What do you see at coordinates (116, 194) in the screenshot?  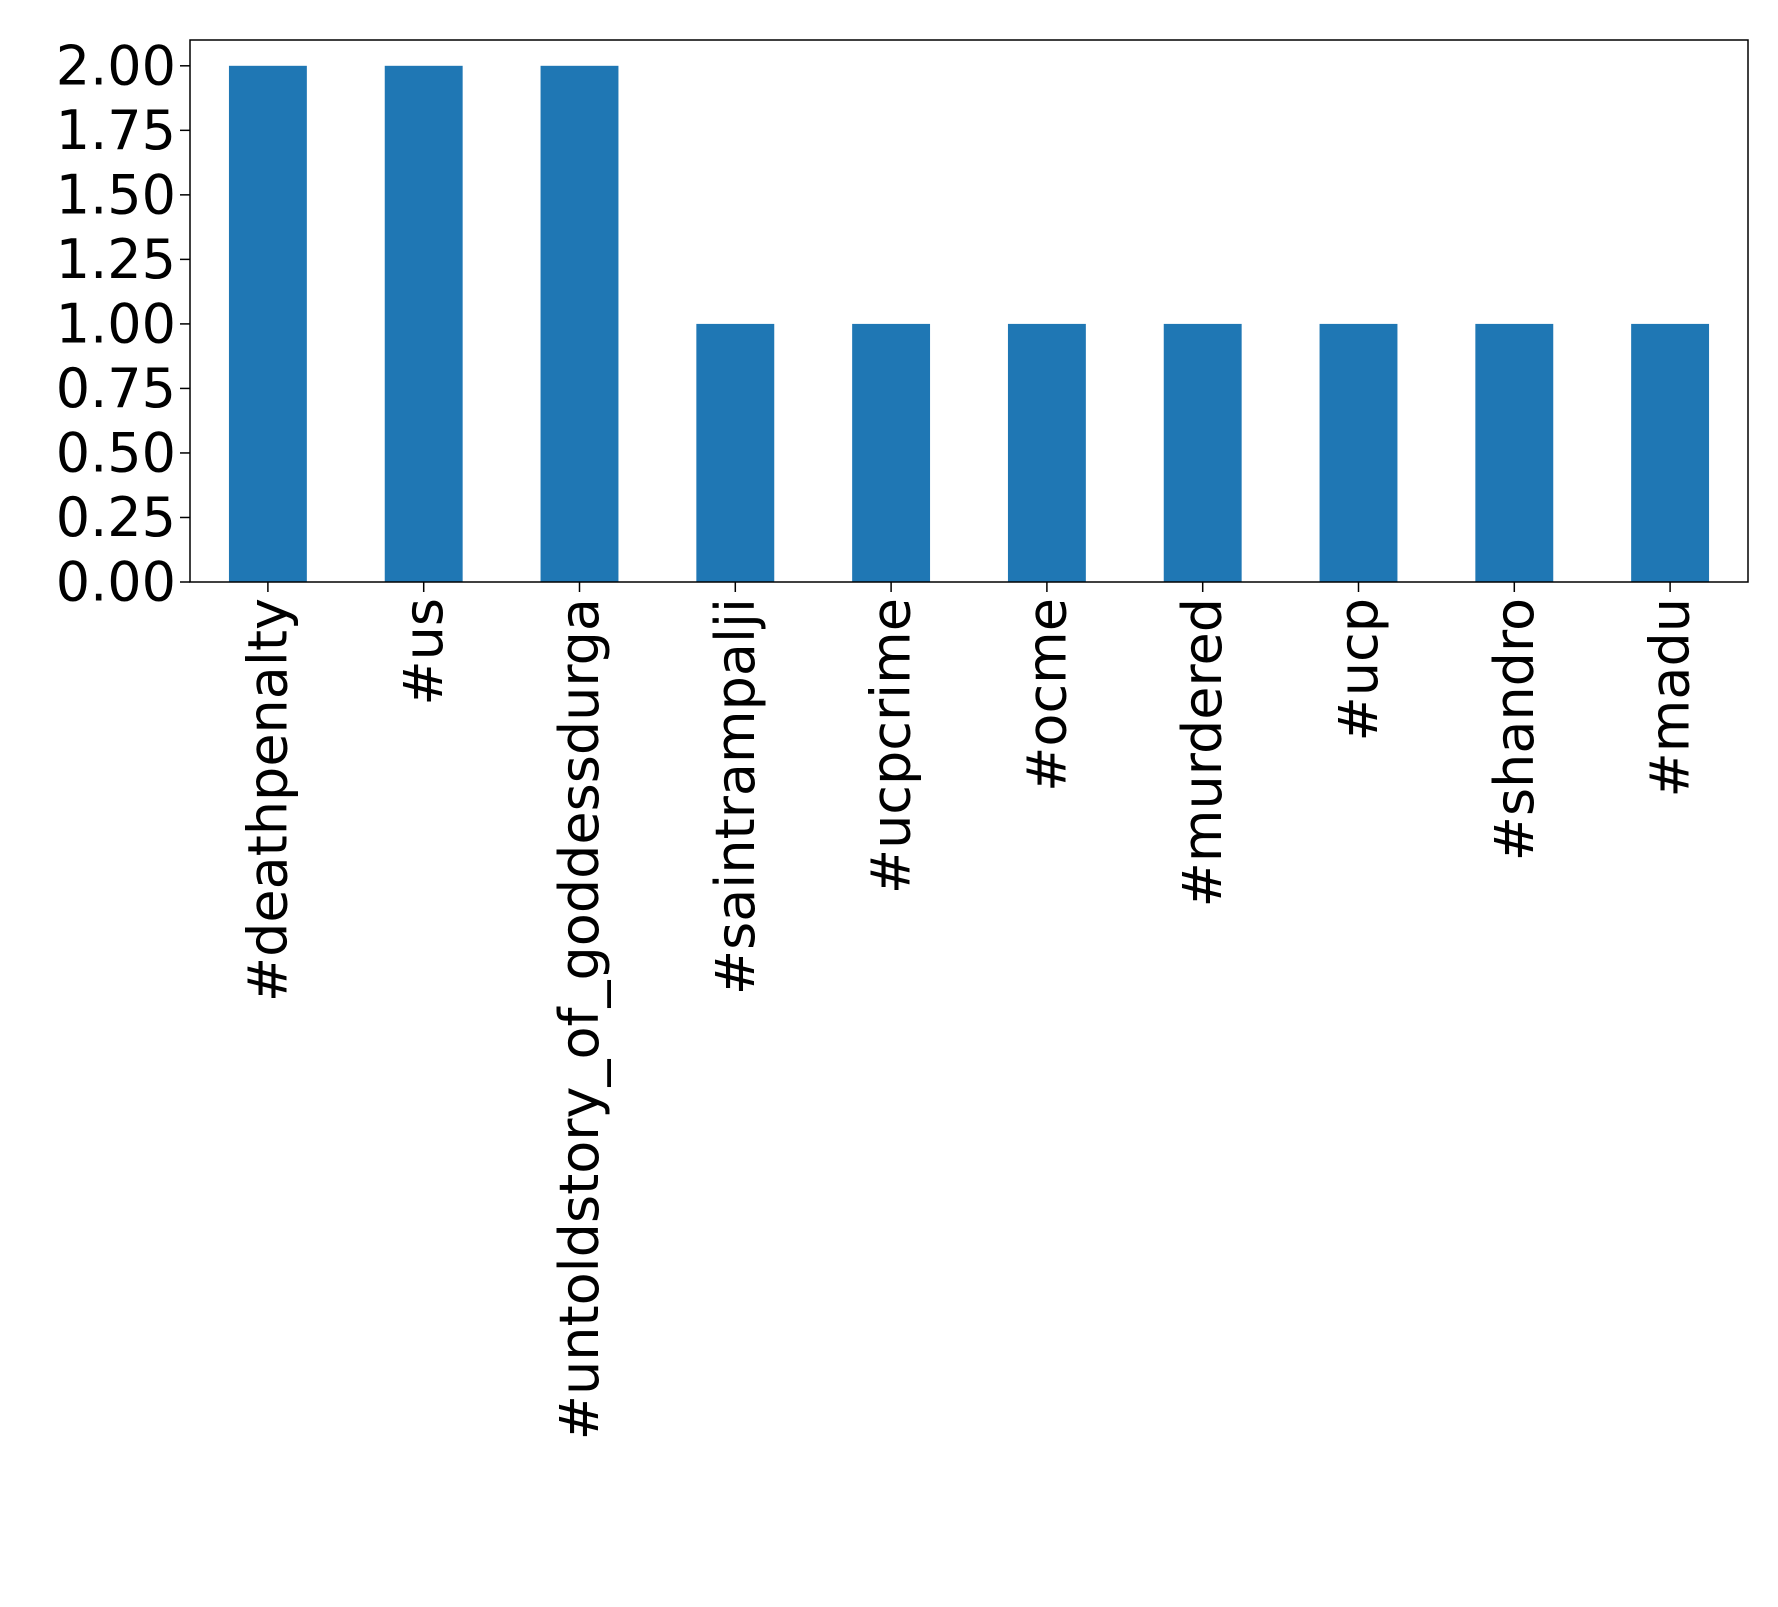 I see `y-tick-label: 1.50` at bounding box center [116, 194].